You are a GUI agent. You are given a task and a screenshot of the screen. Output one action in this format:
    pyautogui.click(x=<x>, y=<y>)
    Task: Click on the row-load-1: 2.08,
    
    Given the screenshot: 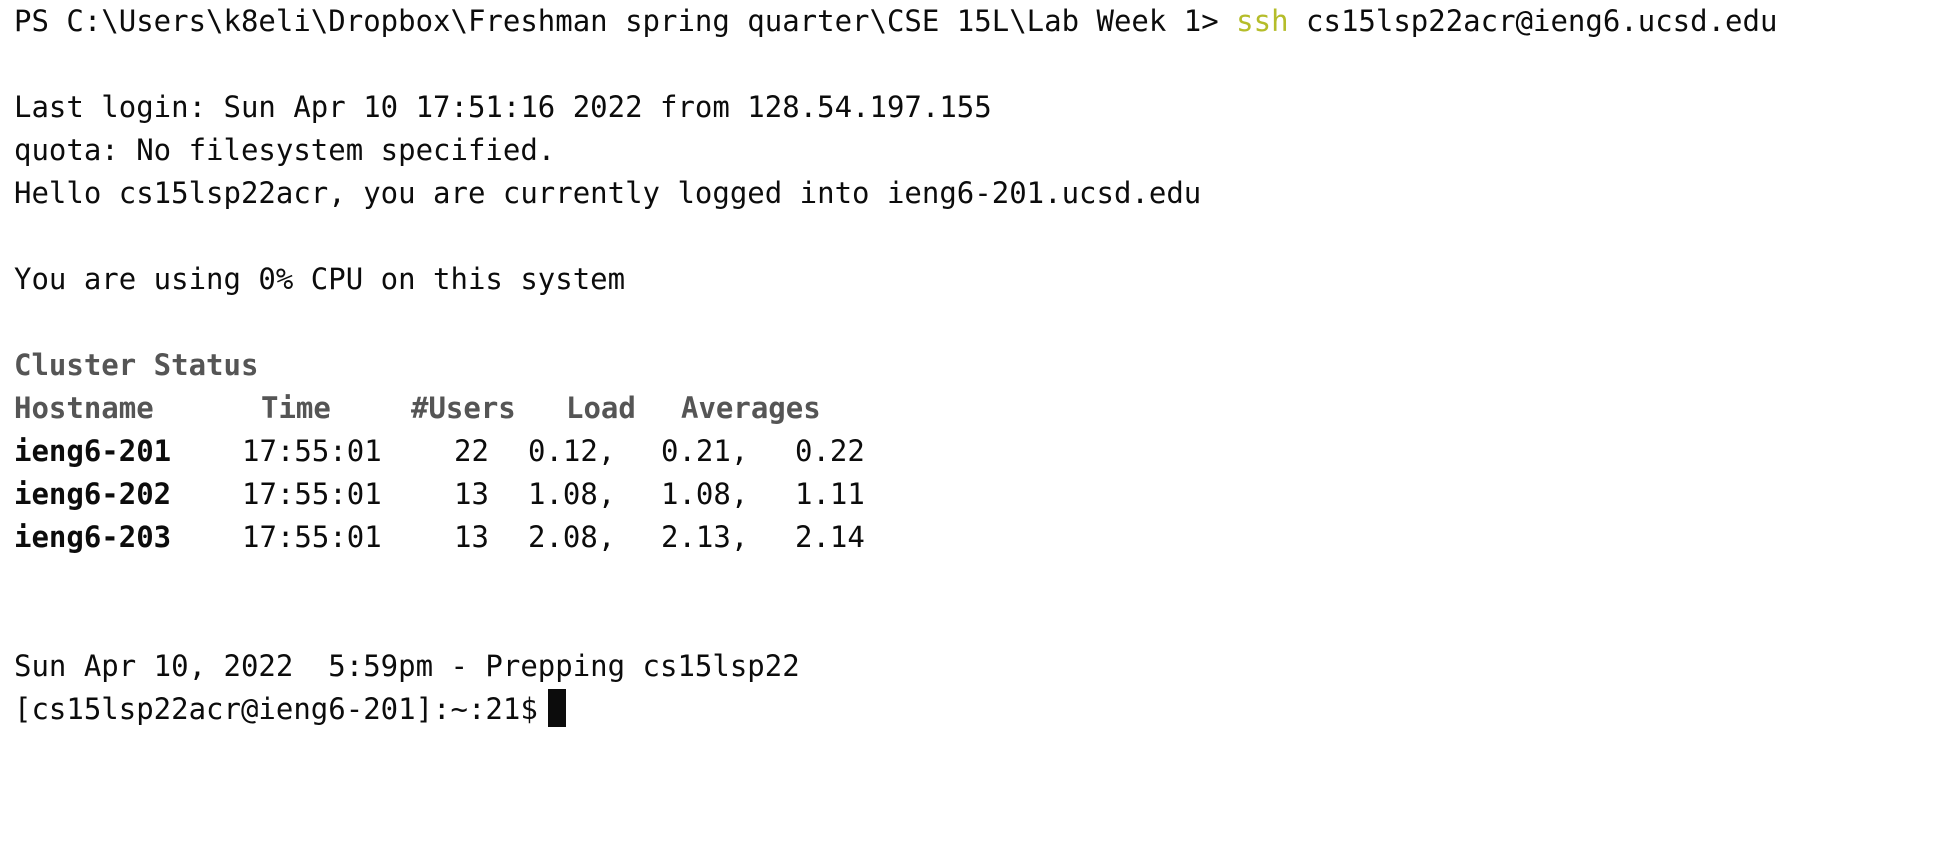 What is the action you would take?
    pyautogui.click(x=572, y=537)
    